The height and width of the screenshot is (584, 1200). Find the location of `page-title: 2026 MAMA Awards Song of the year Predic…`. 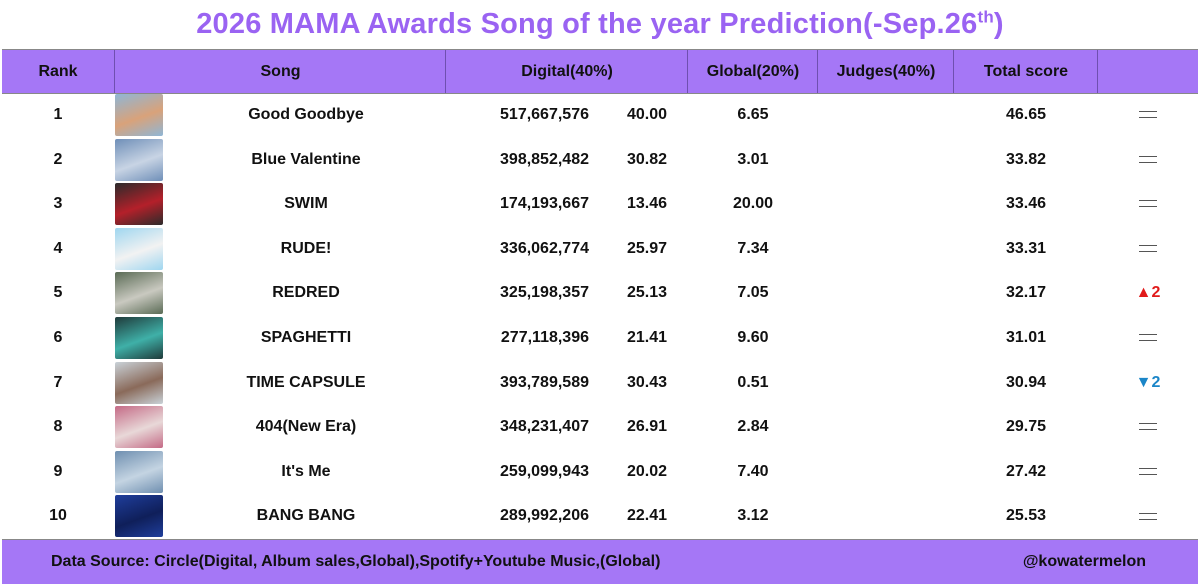

page-title: 2026 MAMA Awards Song of the year Predic… is located at coordinates (600, 23).